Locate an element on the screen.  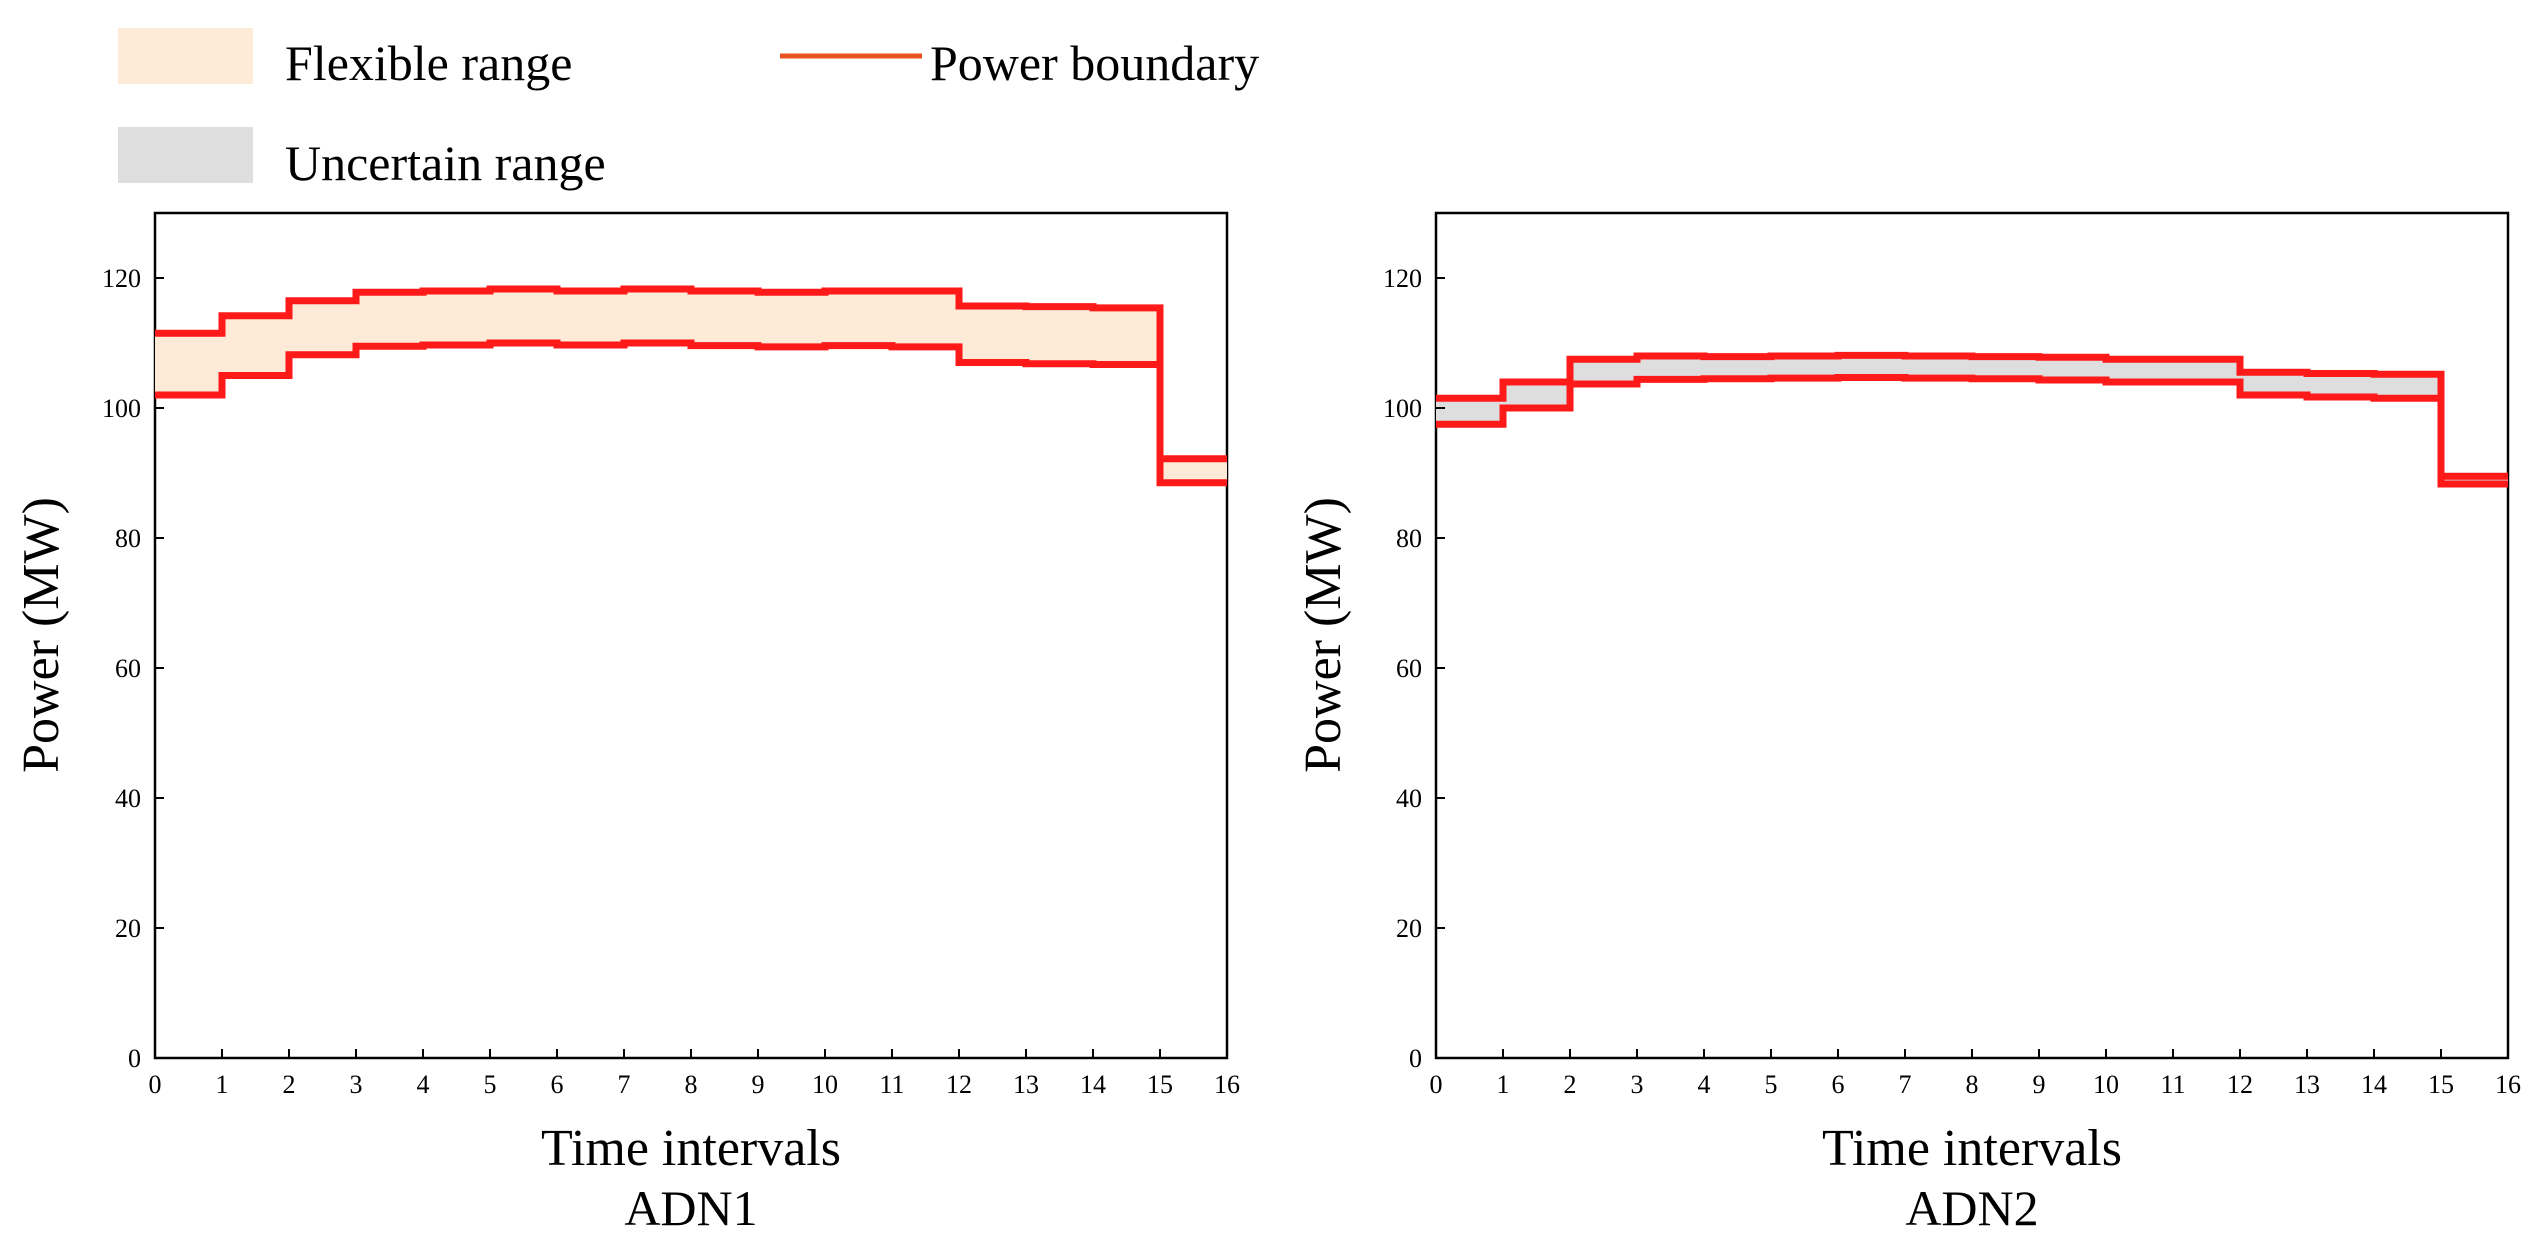
legend-flexible-swatch is located at coordinates (185, 56).